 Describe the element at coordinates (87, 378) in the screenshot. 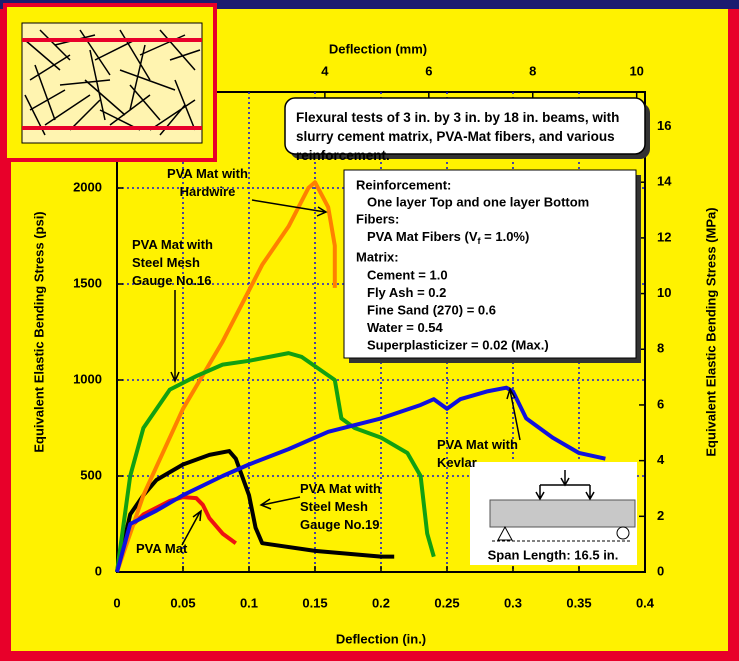

I see `y-tick-label: 1000` at that location.